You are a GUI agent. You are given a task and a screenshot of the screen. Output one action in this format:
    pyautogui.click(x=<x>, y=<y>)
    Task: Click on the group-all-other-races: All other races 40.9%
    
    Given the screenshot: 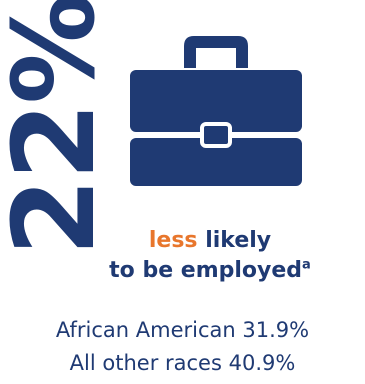 What is the action you would take?
    pyautogui.click(x=182, y=363)
    